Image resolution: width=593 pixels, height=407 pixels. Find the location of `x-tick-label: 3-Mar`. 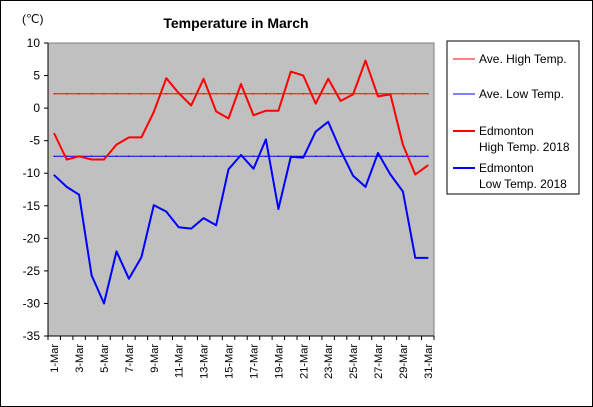

x-tick-label: 3-Mar is located at coordinates (80, 358).